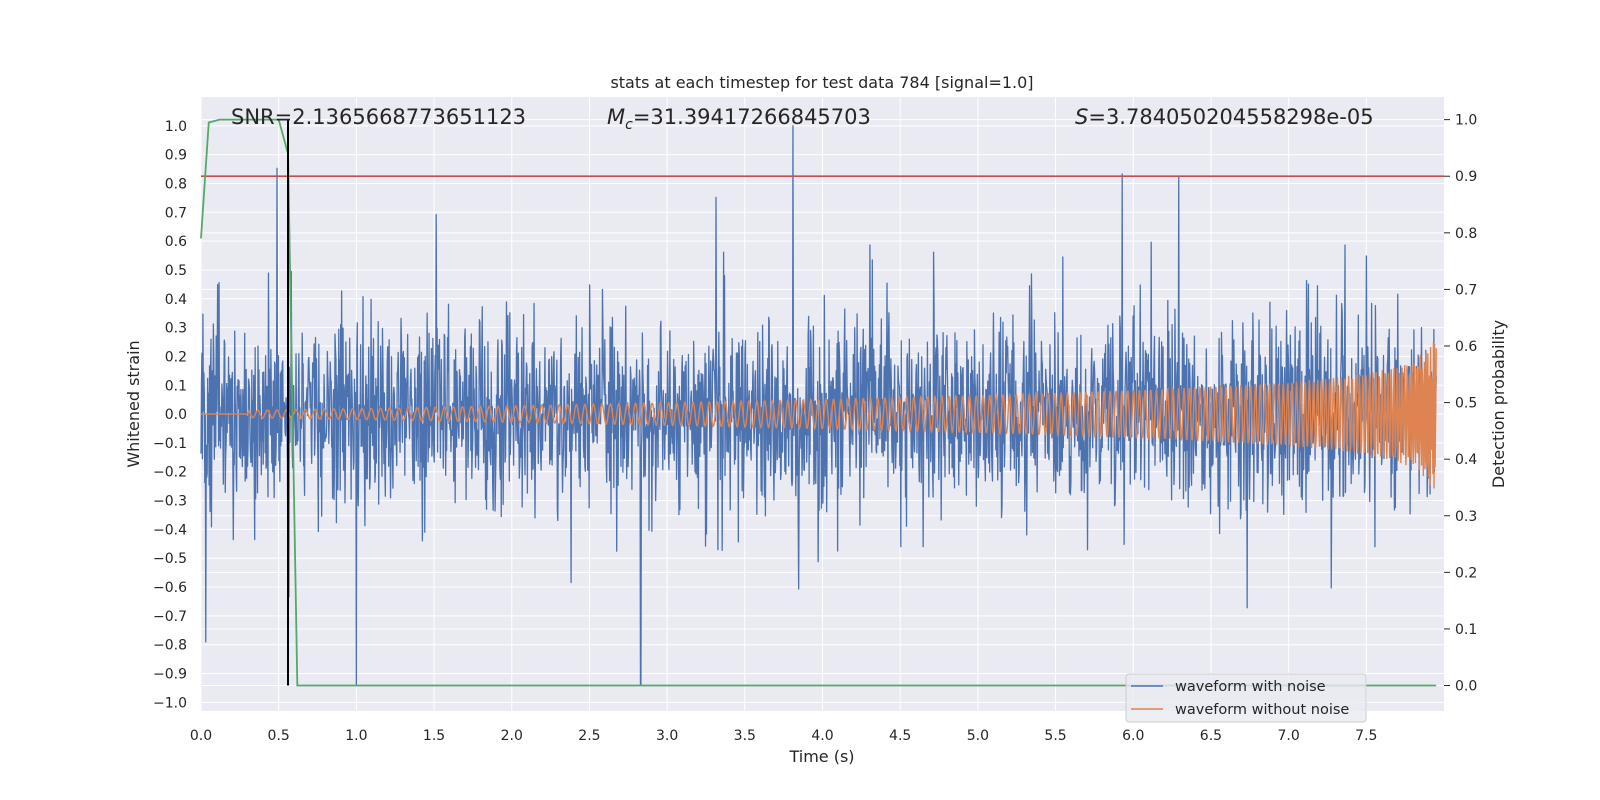 Image resolution: width=1600 pixels, height=800 pixels. I want to click on series-waveform-without-noise, so click(819, 415).